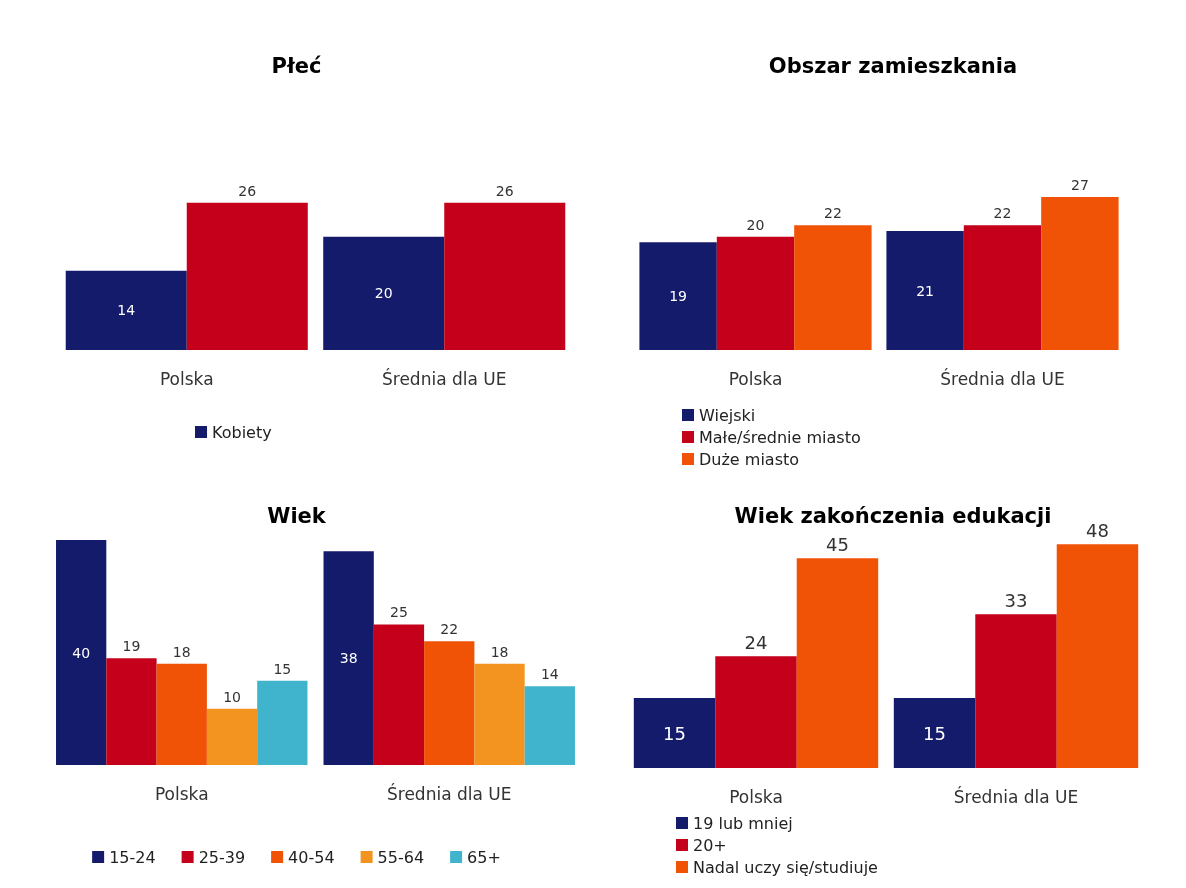 Image resolution: width=1186 pixels, height=888 pixels. I want to click on data-label: 48, so click(1097, 530).